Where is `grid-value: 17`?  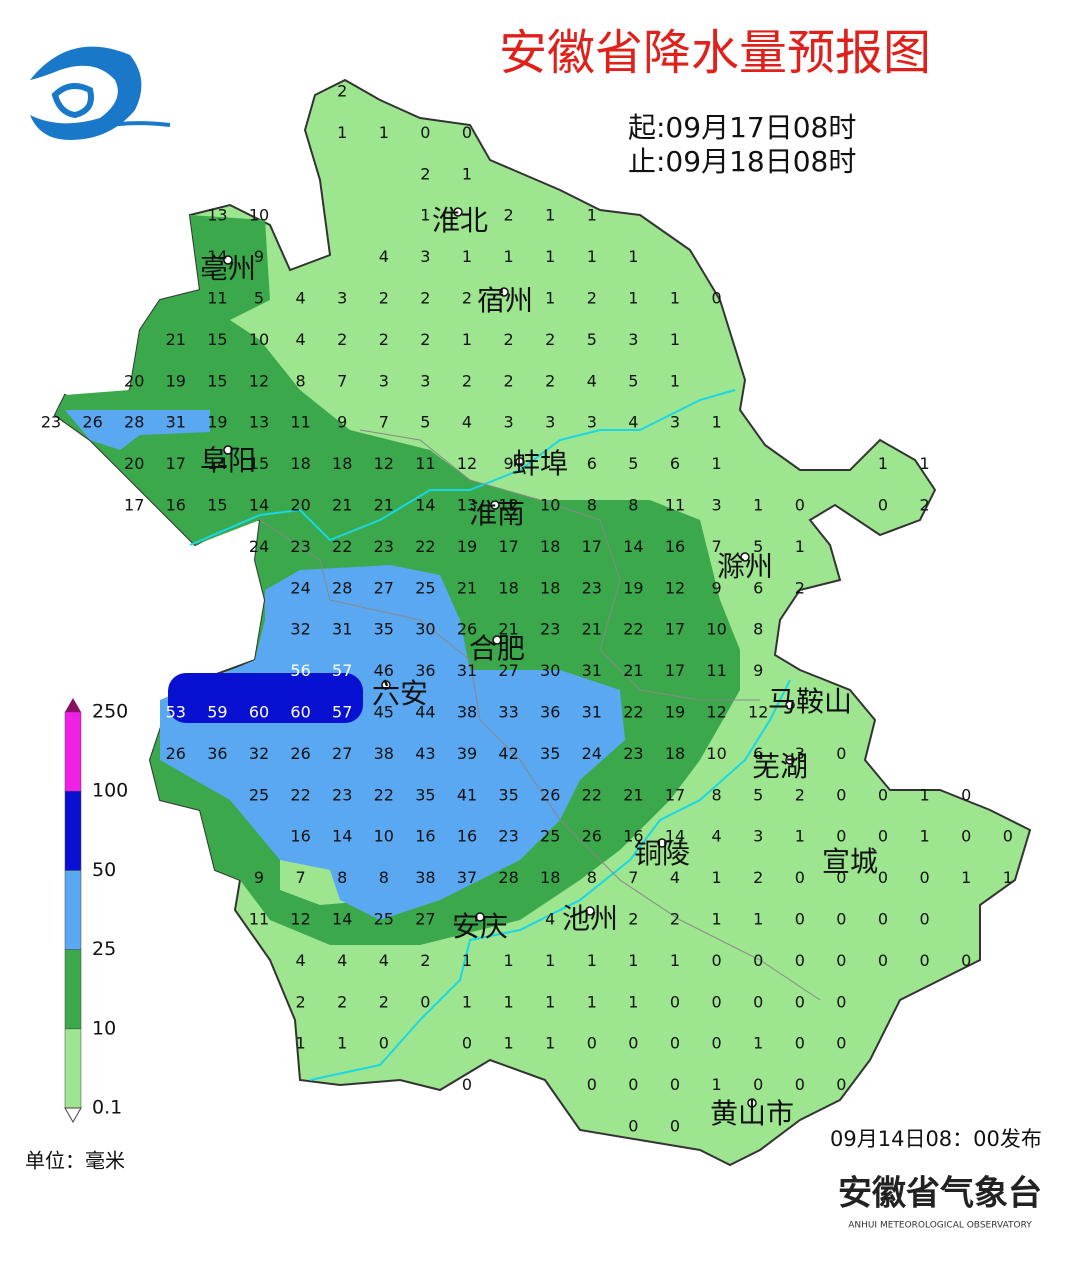 grid-value: 17 is located at coordinates (508, 546).